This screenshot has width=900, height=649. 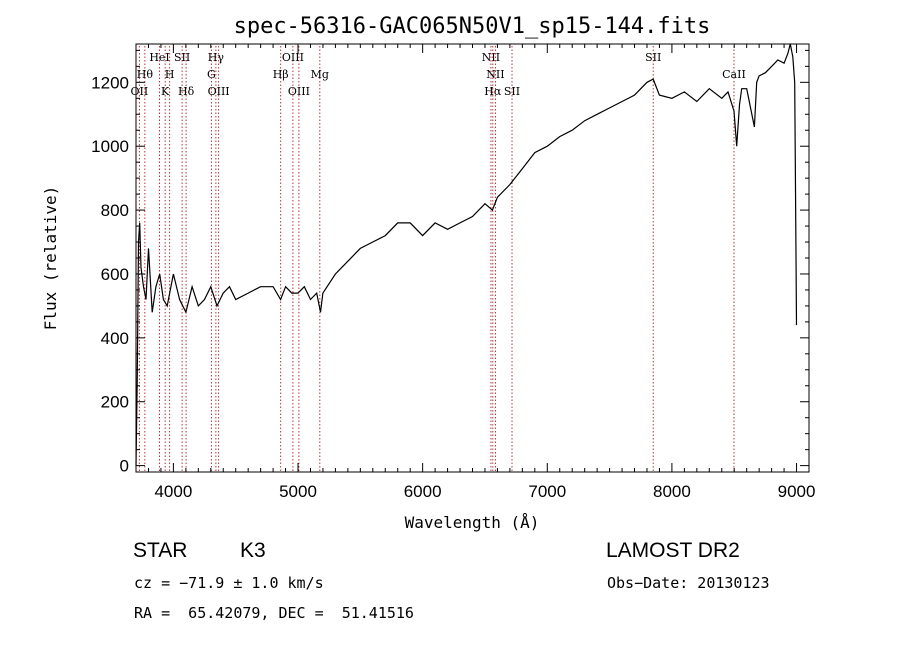 What do you see at coordinates (115, 338) in the screenshot?
I see `y-tick-label: 400` at bounding box center [115, 338].